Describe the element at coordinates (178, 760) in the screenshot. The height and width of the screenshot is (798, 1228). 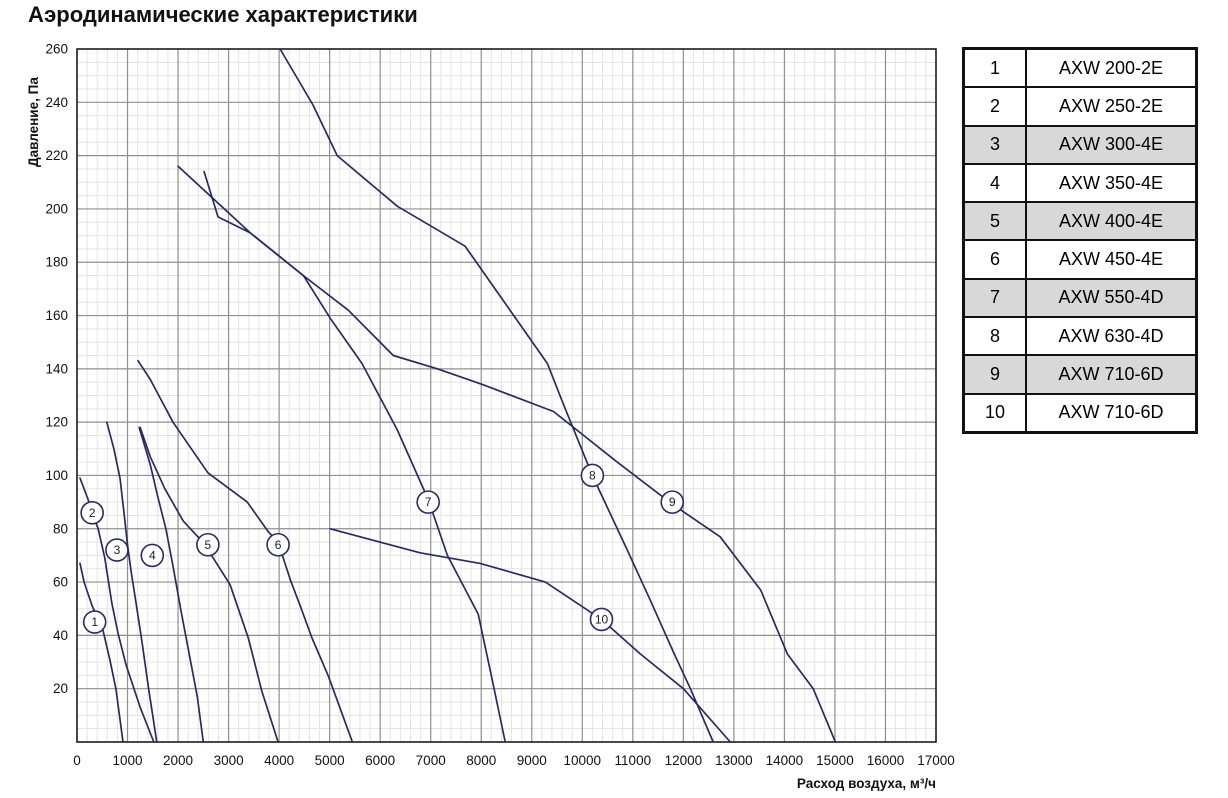
I see `x-tick-label: 2000` at that location.